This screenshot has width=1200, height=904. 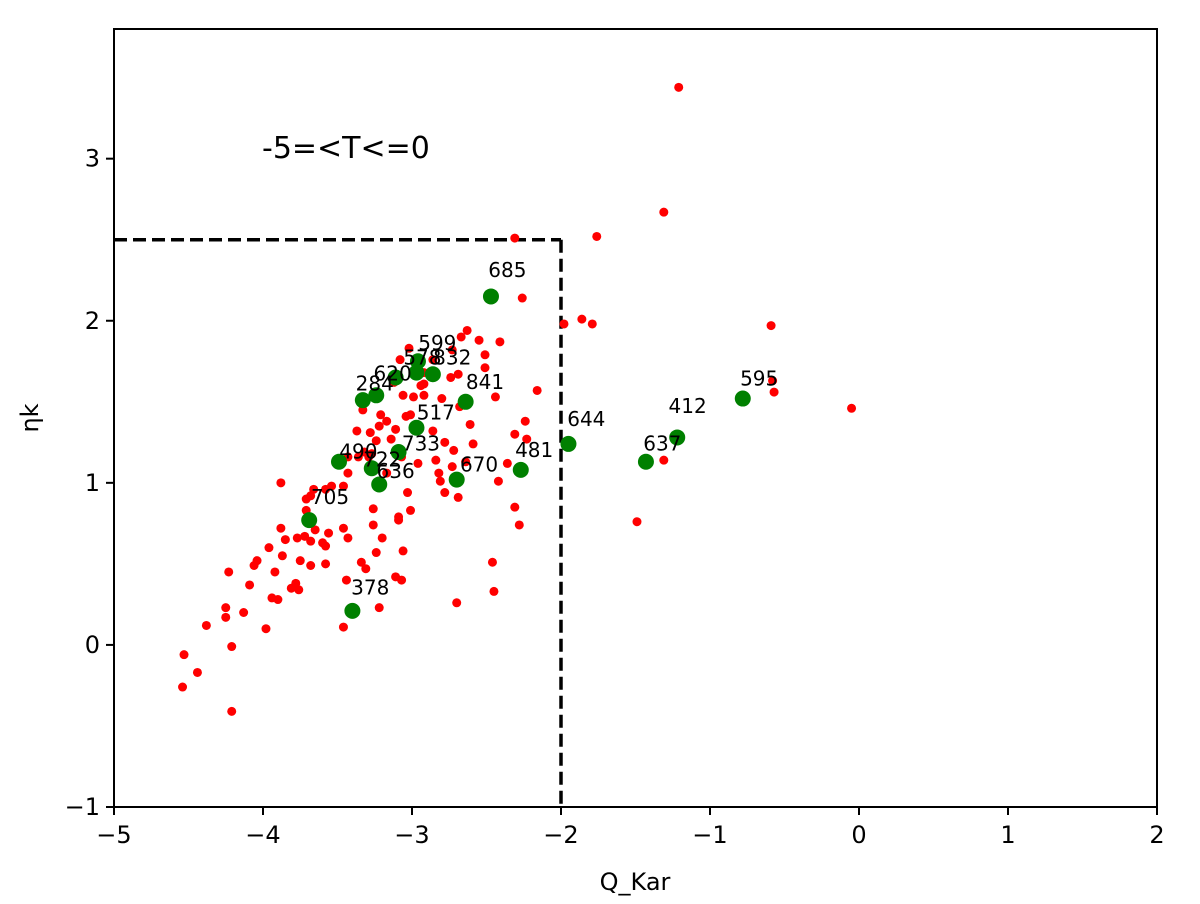 What do you see at coordinates (1007, 835) in the screenshot?
I see `x-tick-label: 1` at bounding box center [1007, 835].